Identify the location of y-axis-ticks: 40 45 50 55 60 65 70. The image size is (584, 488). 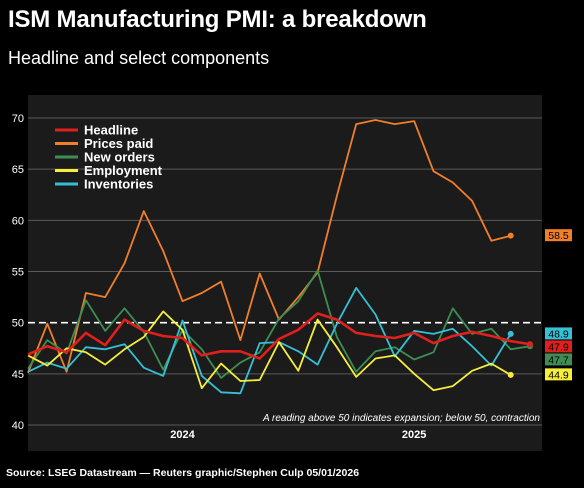
(18, 272).